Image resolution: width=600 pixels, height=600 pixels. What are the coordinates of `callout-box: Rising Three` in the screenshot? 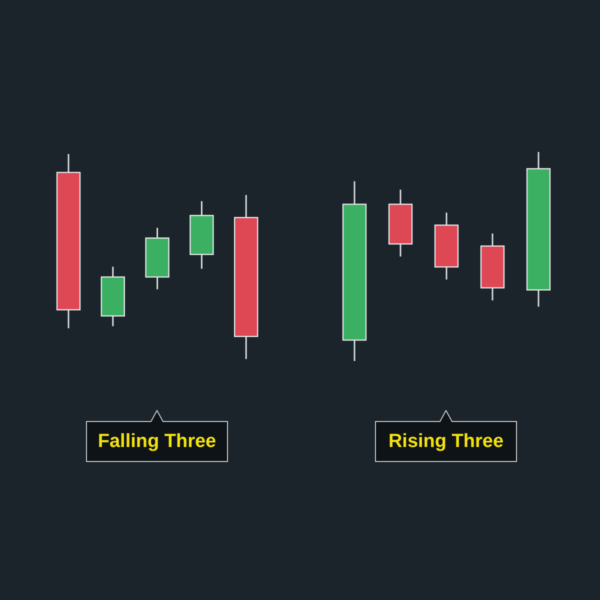 It's located at (446, 436).